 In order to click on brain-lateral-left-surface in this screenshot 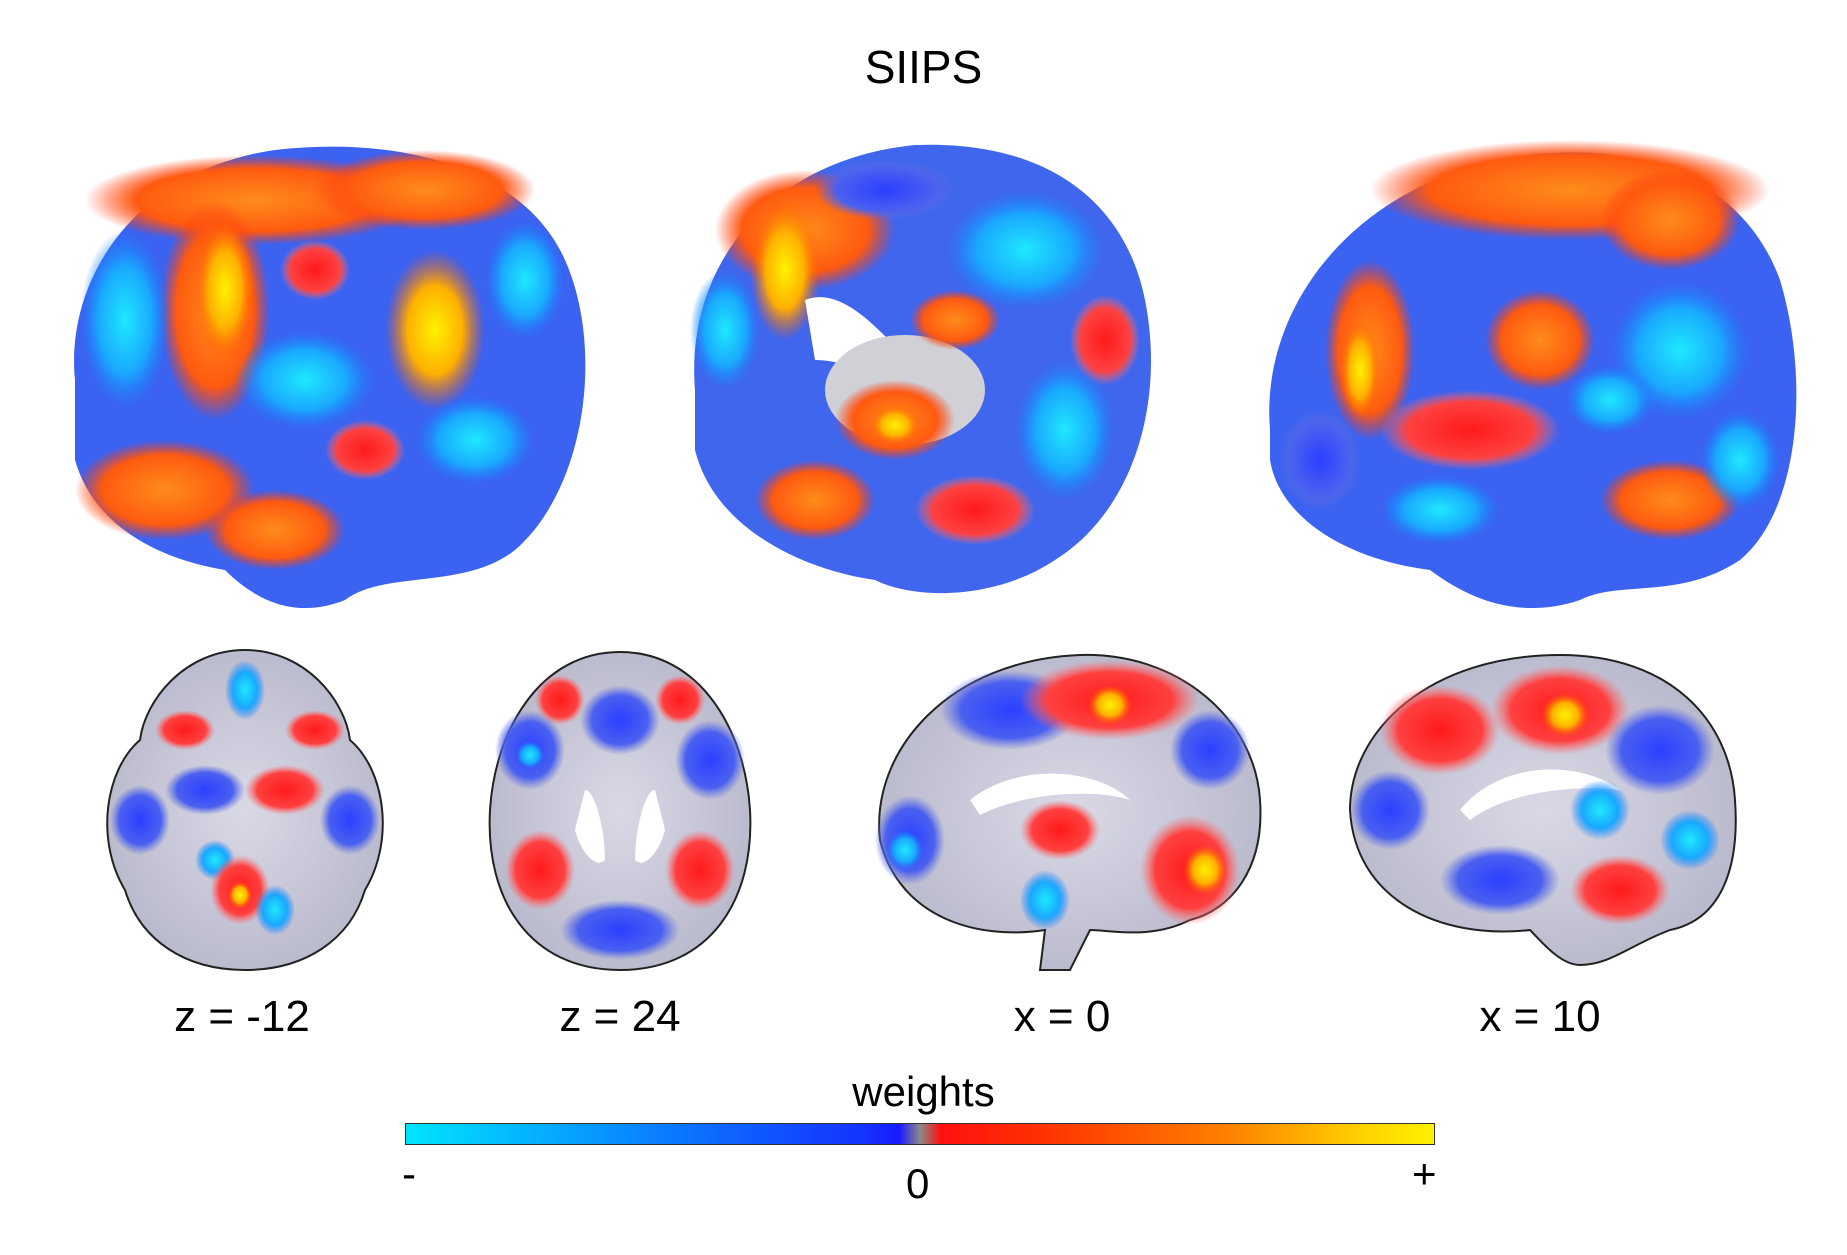, I will do `click(330, 377)`.